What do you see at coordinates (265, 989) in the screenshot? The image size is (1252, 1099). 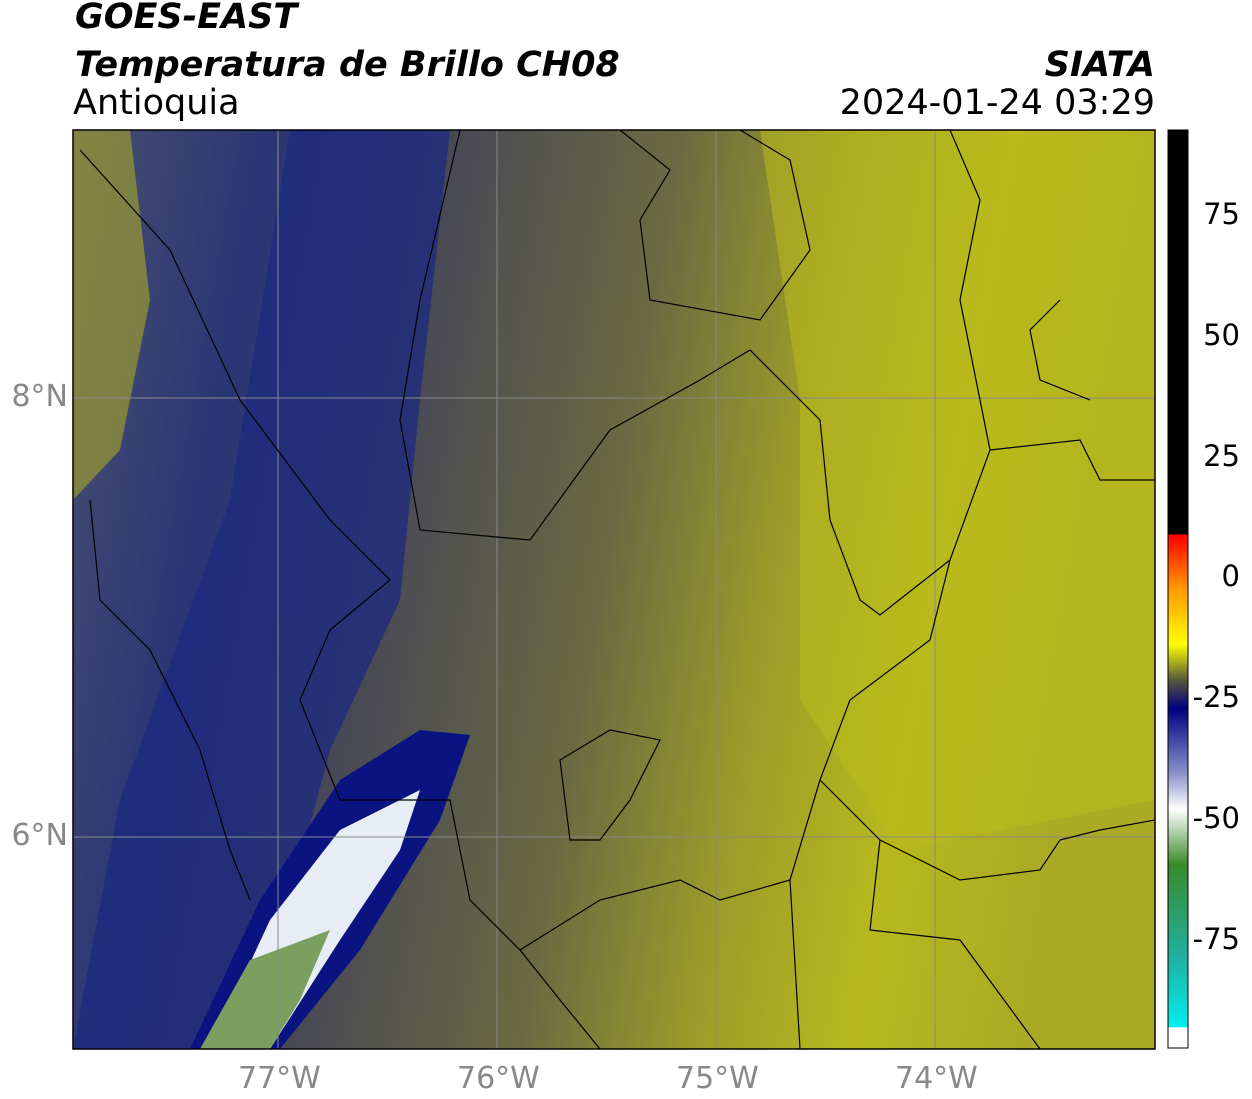 I see `cloud-core` at bounding box center [265, 989].